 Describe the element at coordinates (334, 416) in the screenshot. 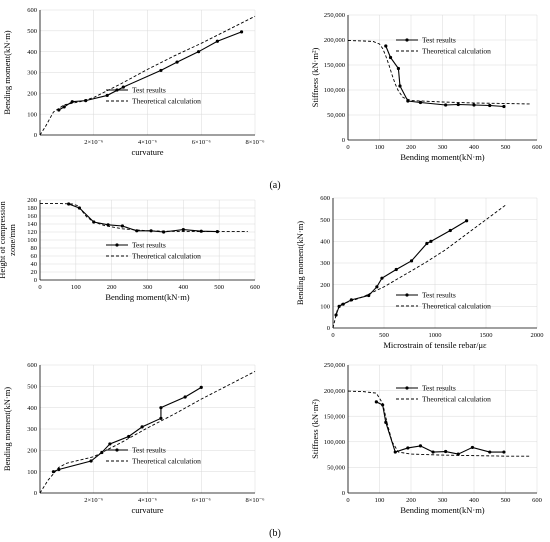

I see `y-tick-label: 150,000` at that location.